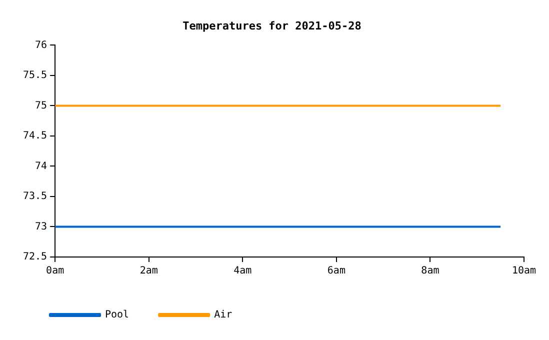  Describe the element at coordinates (35, 196) in the screenshot. I see `y-tick-label: 73.5` at that location.